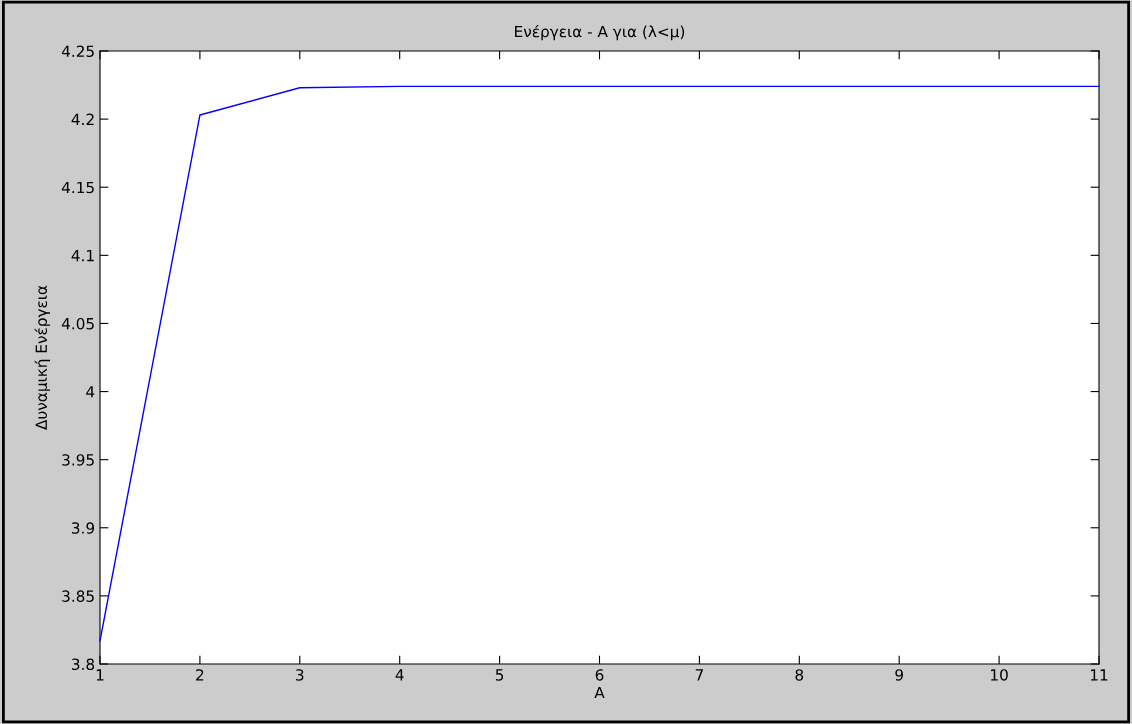 Image resolution: width=1132 pixels, height=724 pixels. I want to click on y-axis-title: Δυναμική Ενέργεια, so click(42, 357).